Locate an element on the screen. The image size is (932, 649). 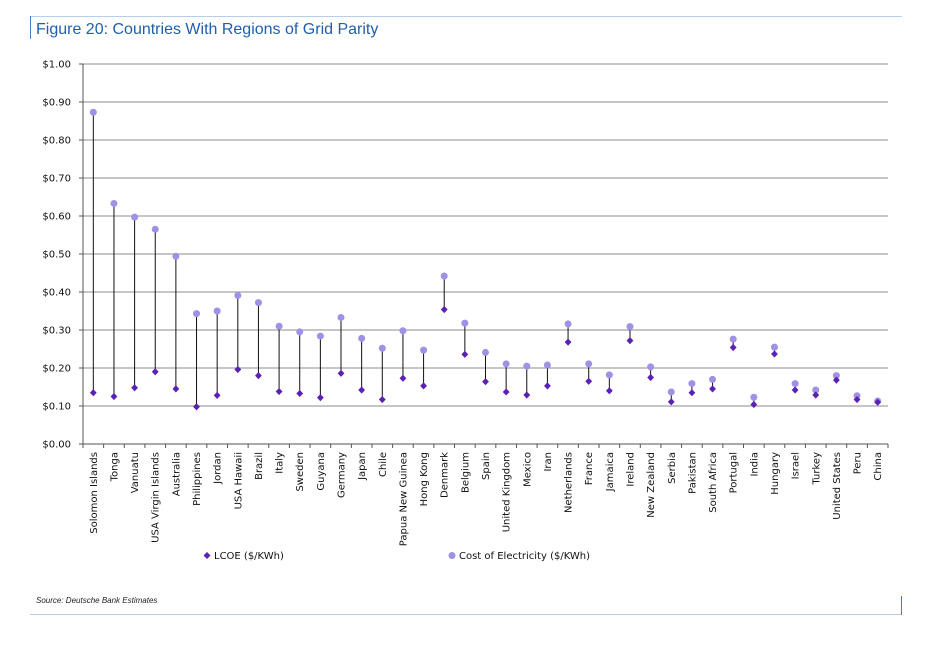
source-note: Source: Deutsche Bank Estimates is located at coordinates (97, 600).